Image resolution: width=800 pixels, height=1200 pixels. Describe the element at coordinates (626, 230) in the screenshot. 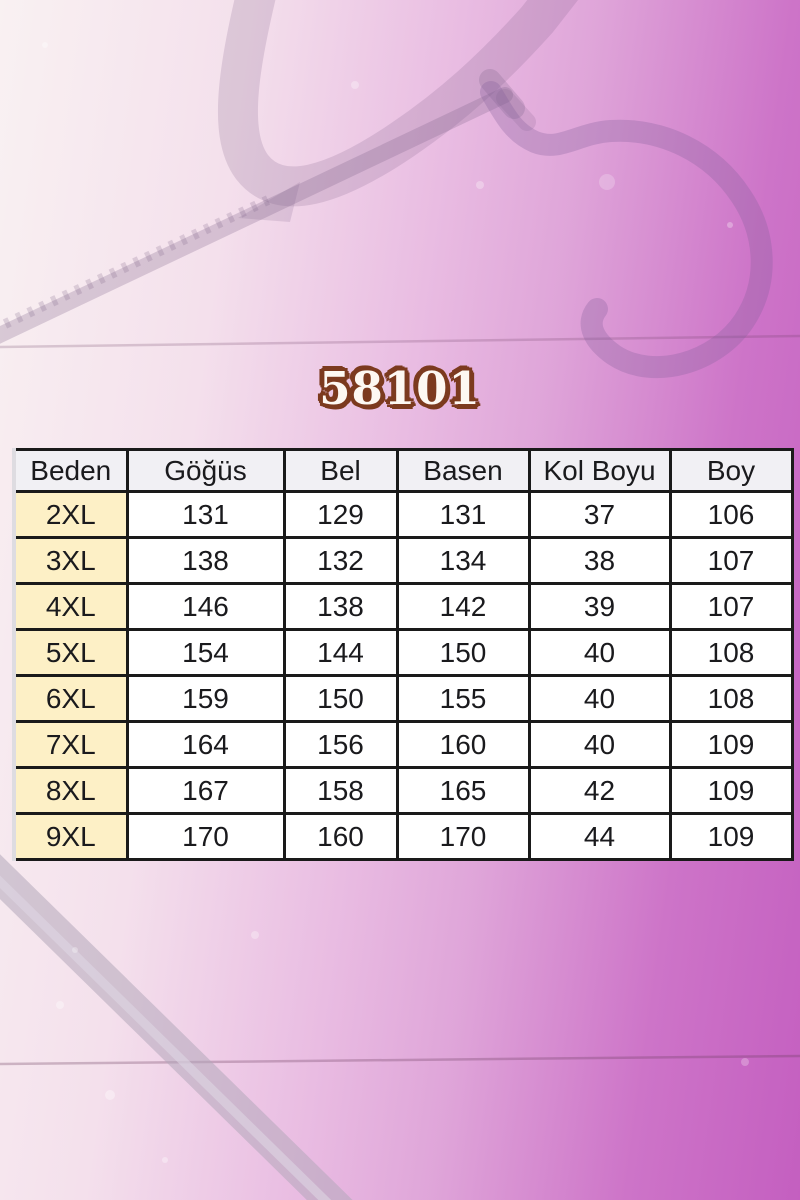

I see `hanger-hook-shape` at that location.